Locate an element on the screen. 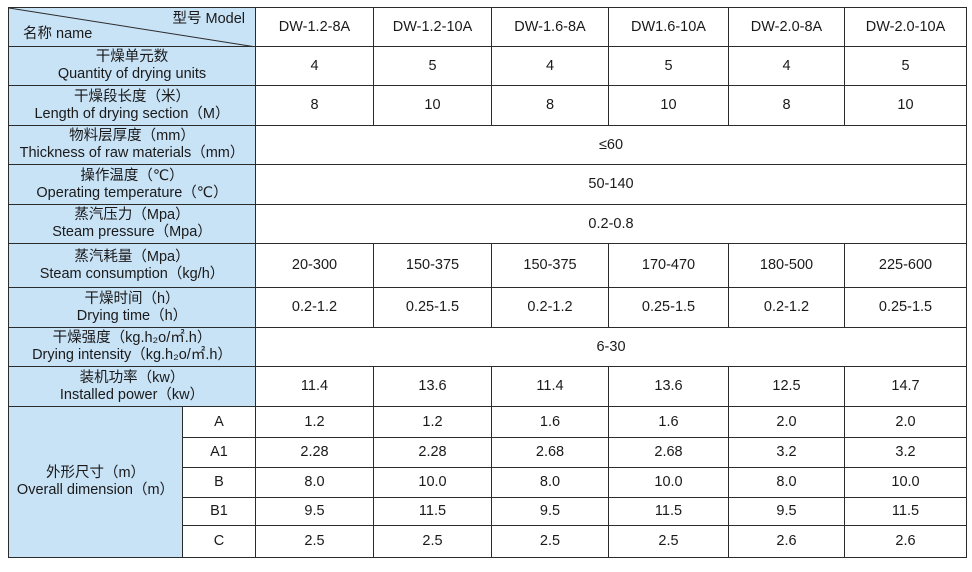 The image size is (972, 572). merged-value-cell: 0.2-0.8 is located at coordinates (611, 224).